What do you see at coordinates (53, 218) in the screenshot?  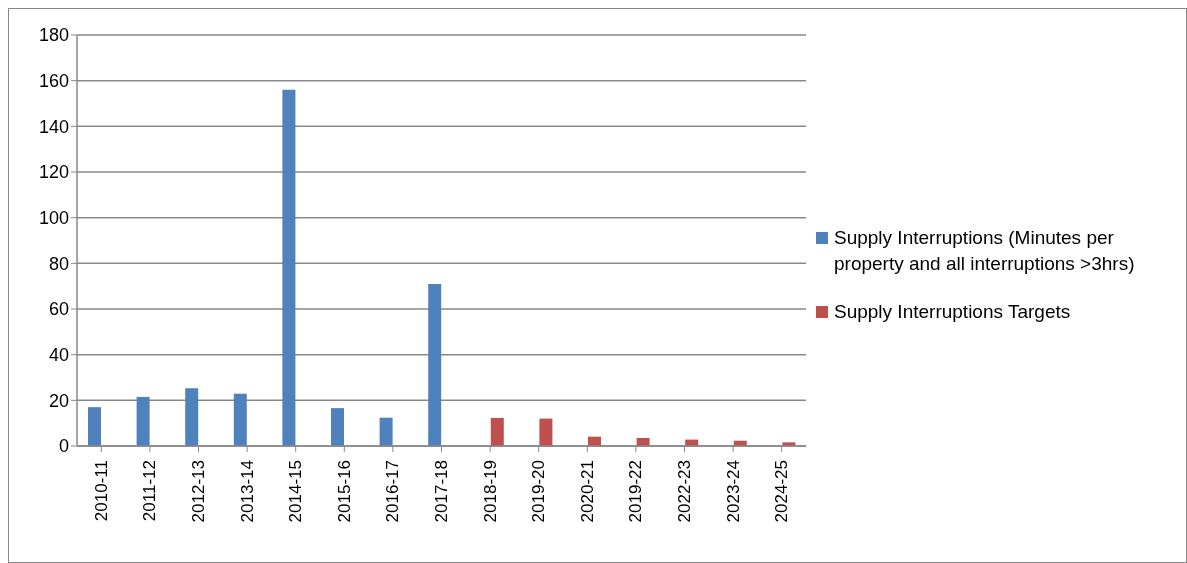 I see `y-tick-label: 100` at bounding box center [53, 218].